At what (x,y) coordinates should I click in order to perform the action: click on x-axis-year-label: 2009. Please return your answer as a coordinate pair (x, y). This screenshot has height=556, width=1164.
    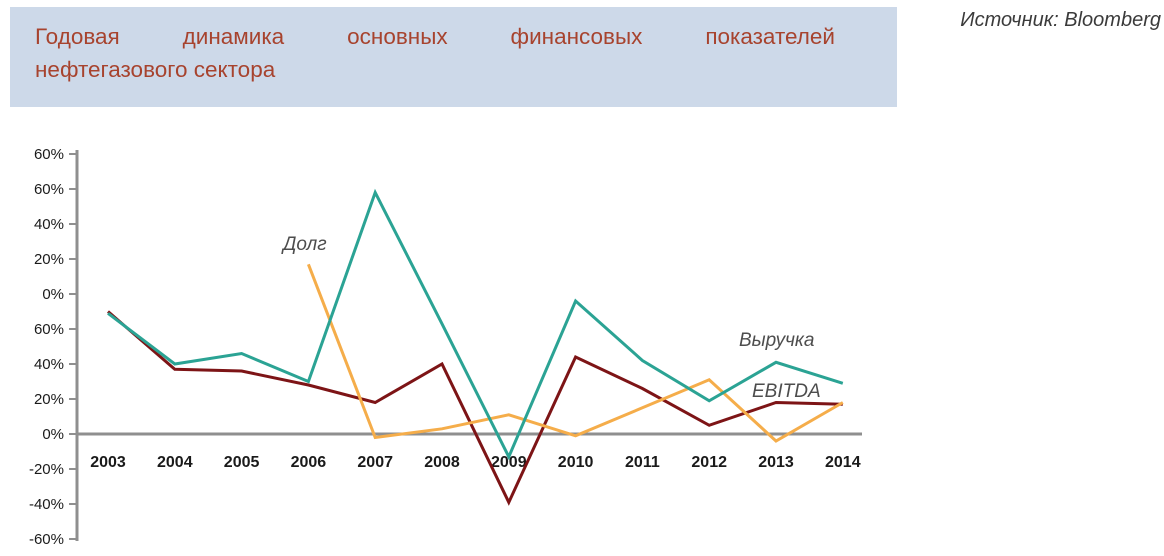
    Looking at the image, I should click on (509, 462).